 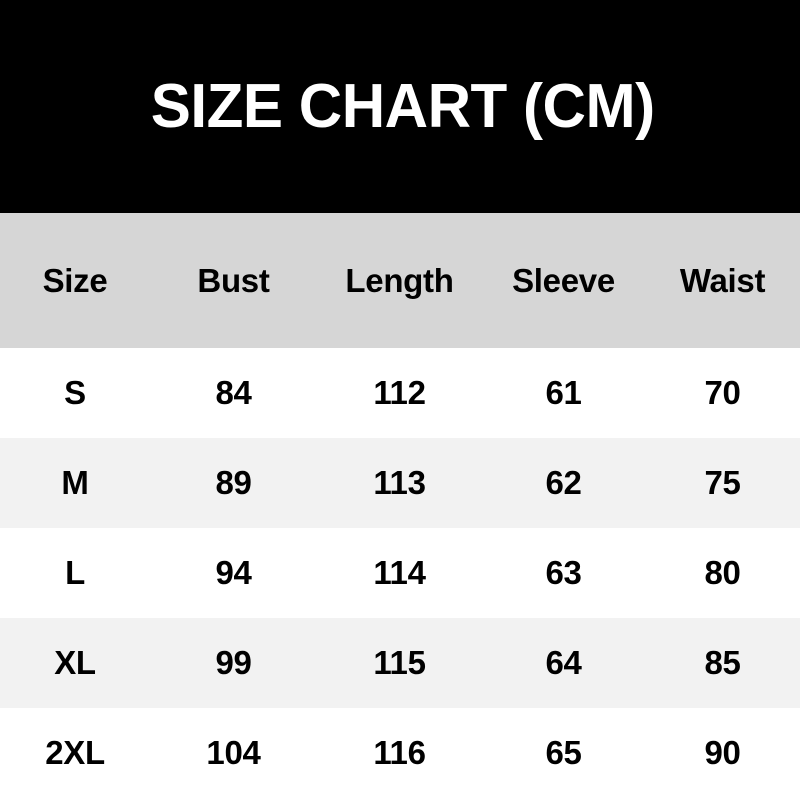 What do you see at coordinates (75, 482) in the screenshot?
I see `cell-size: M` at bounding box center [75, 482].